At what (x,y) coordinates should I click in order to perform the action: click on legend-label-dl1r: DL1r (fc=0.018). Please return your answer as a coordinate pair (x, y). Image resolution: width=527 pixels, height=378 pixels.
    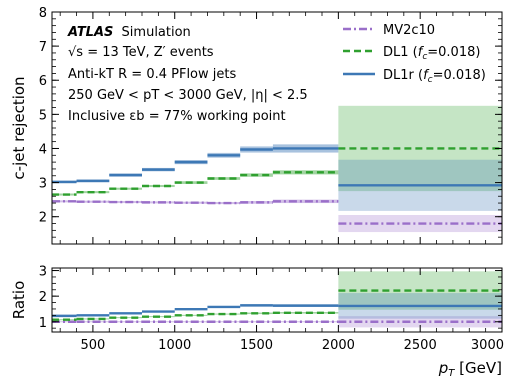
    Looking at the image, I should click on (434, 76).